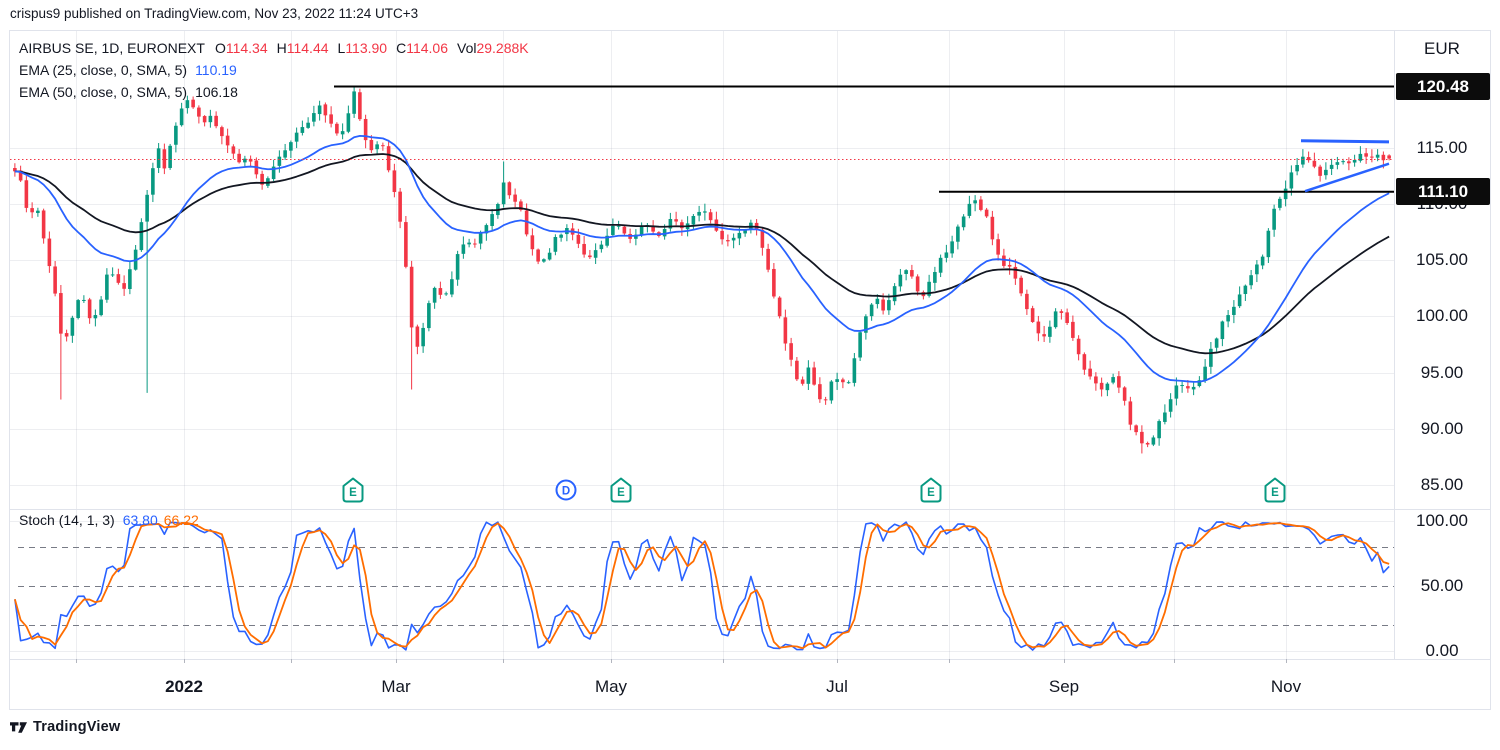 The height and width of the screenshot is (750, 1500). I want to click on close-label: C, so click(401, 48).